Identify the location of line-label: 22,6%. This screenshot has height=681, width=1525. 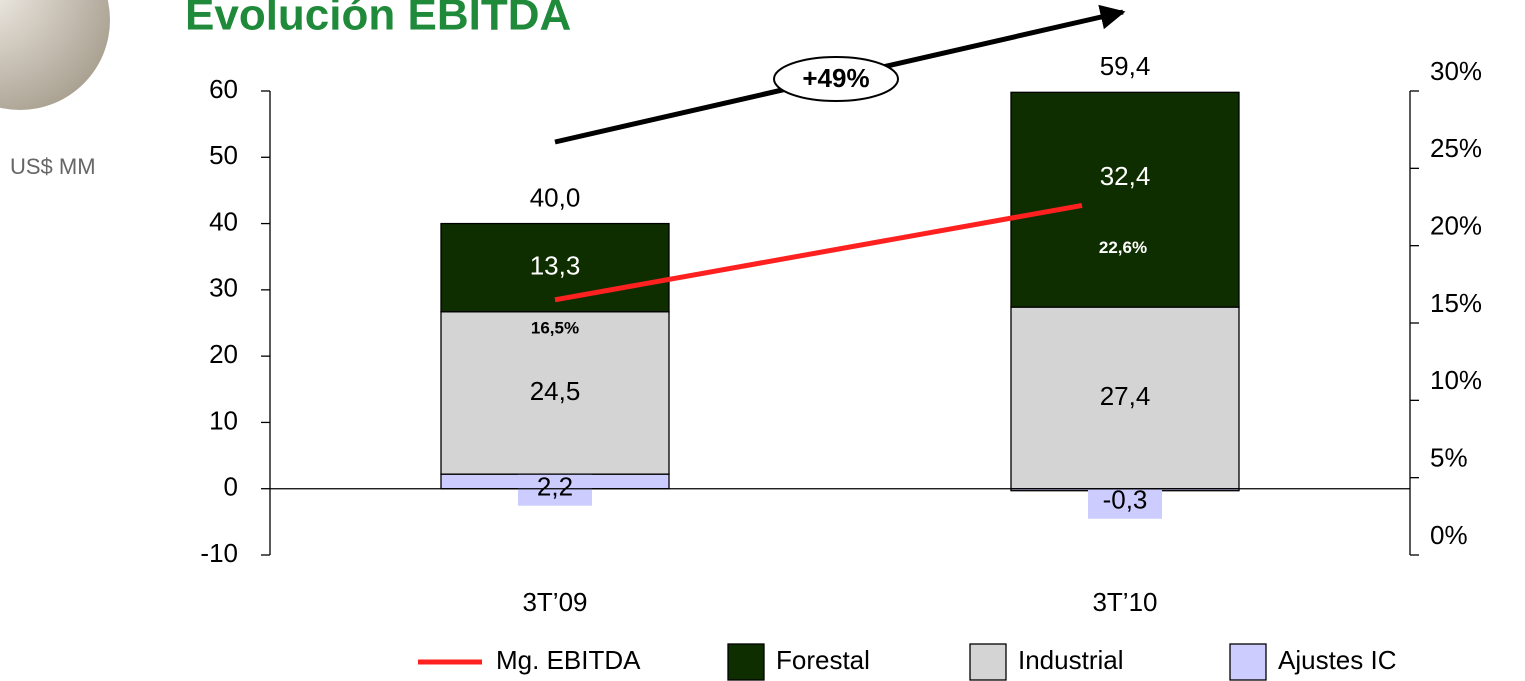
(1123, 247).